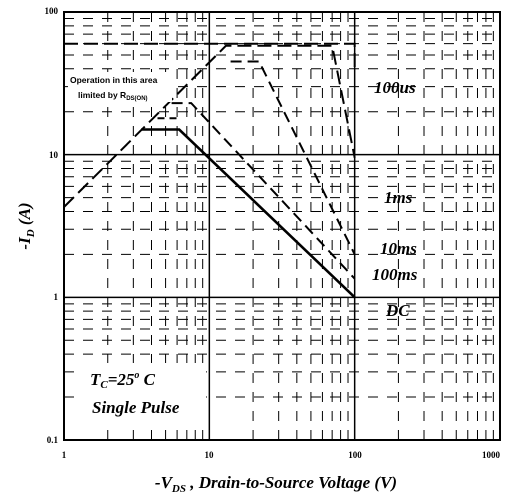 The height and width of the screenshot is (499, 509). I want to click on conditions-line1: TC=25o C, so click(123, 380).